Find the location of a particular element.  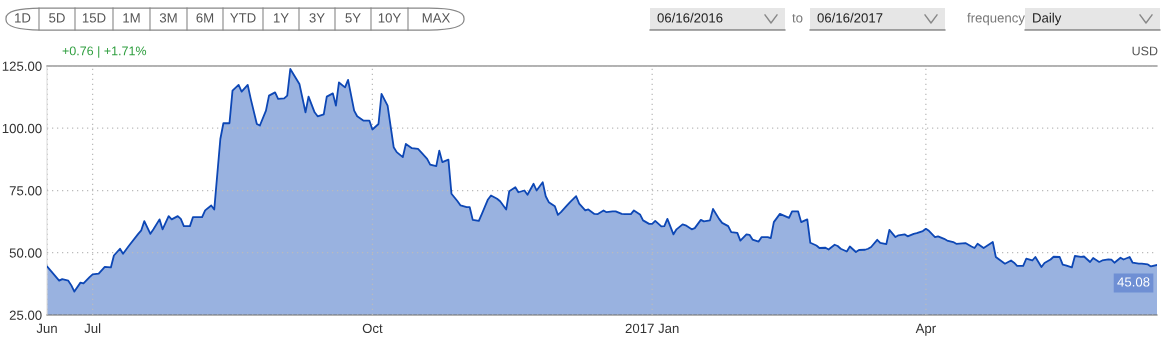

y-tick-label: 50.00 is located at coordinates (25, 253).